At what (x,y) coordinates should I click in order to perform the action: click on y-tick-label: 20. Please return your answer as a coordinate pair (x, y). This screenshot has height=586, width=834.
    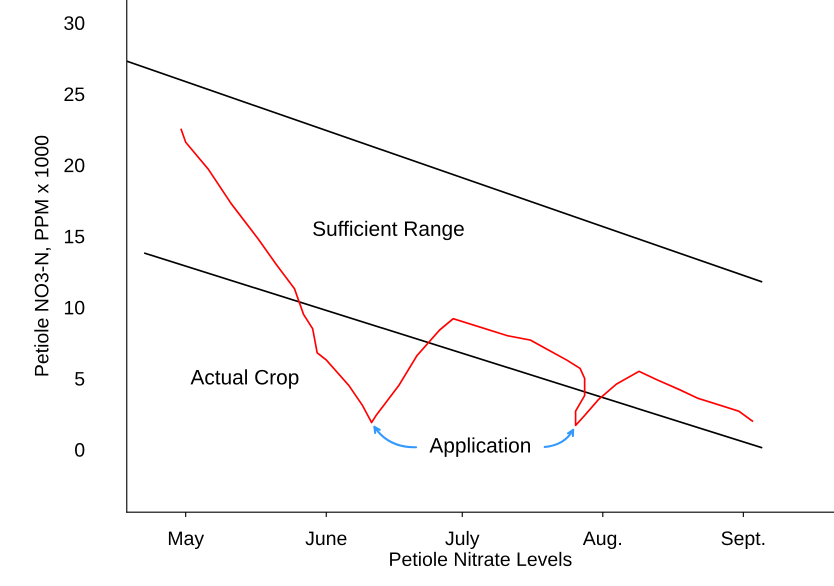
    Looking at the image, I should click on (74, 165).